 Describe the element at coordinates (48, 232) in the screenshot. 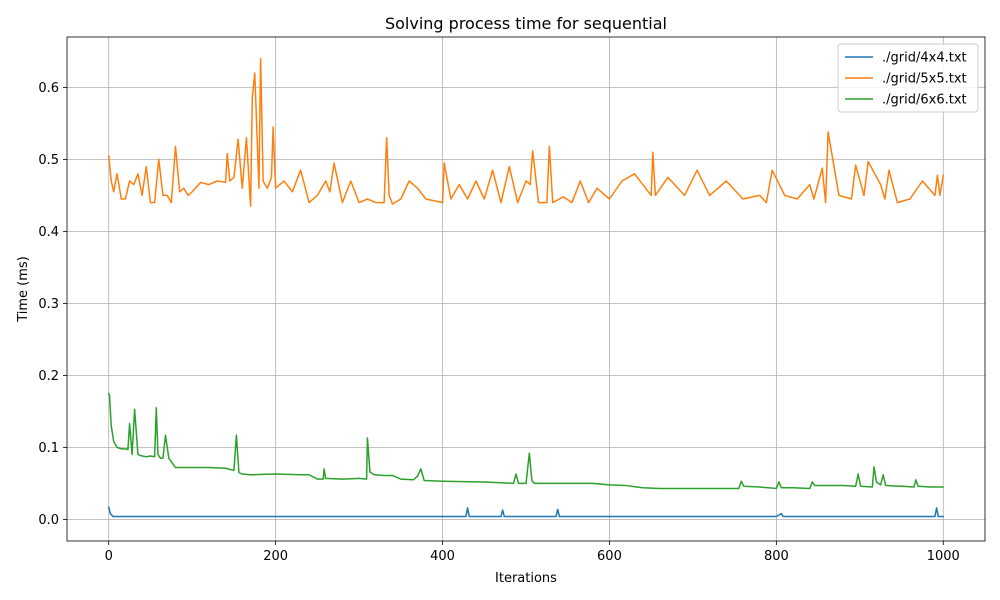

I see `y-tick-label: 0.4` at that location.